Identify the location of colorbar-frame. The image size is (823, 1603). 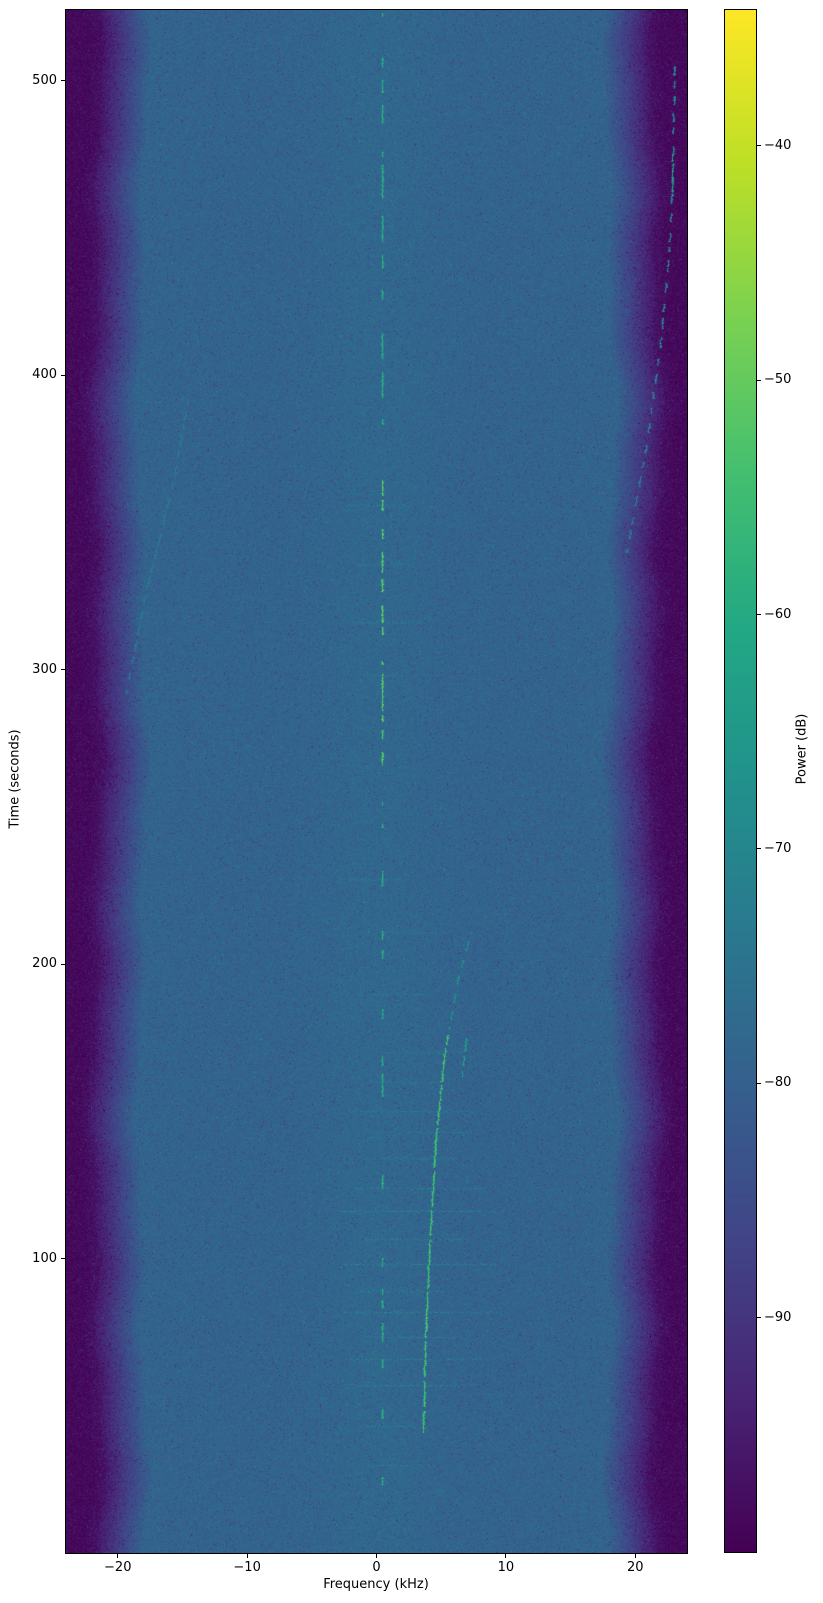
(740, 781).